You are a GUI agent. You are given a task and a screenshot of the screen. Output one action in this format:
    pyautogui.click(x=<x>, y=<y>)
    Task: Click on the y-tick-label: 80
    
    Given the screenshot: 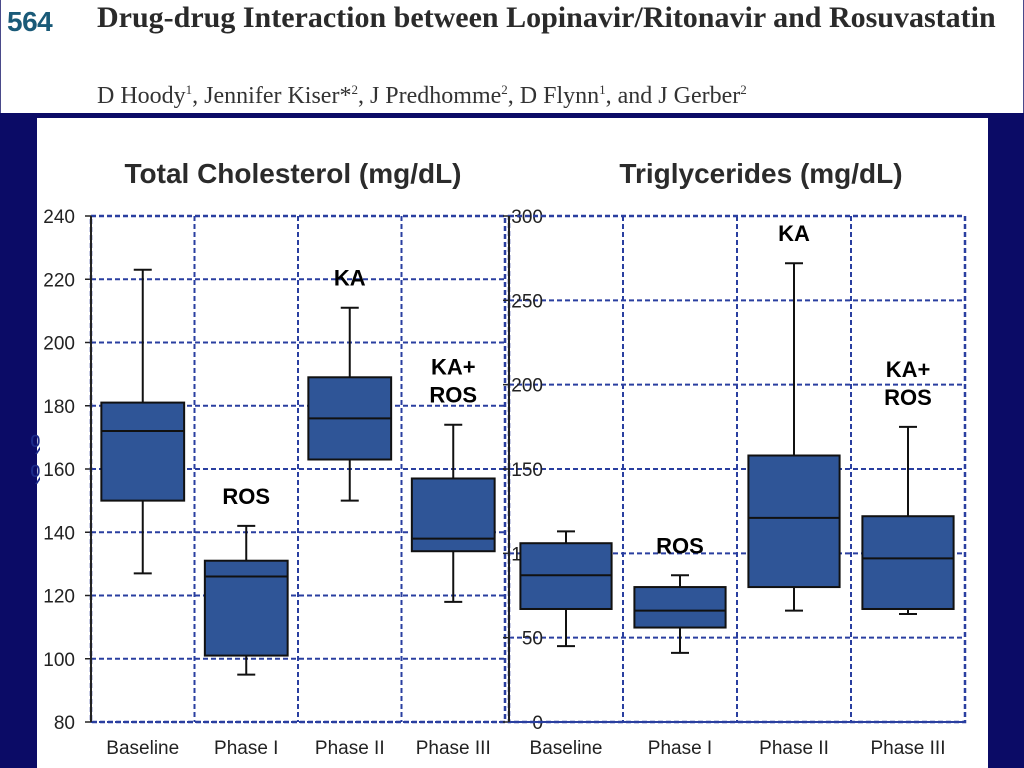 What is the action you would take?
    pyautogui.click(x=64, y=723)
    